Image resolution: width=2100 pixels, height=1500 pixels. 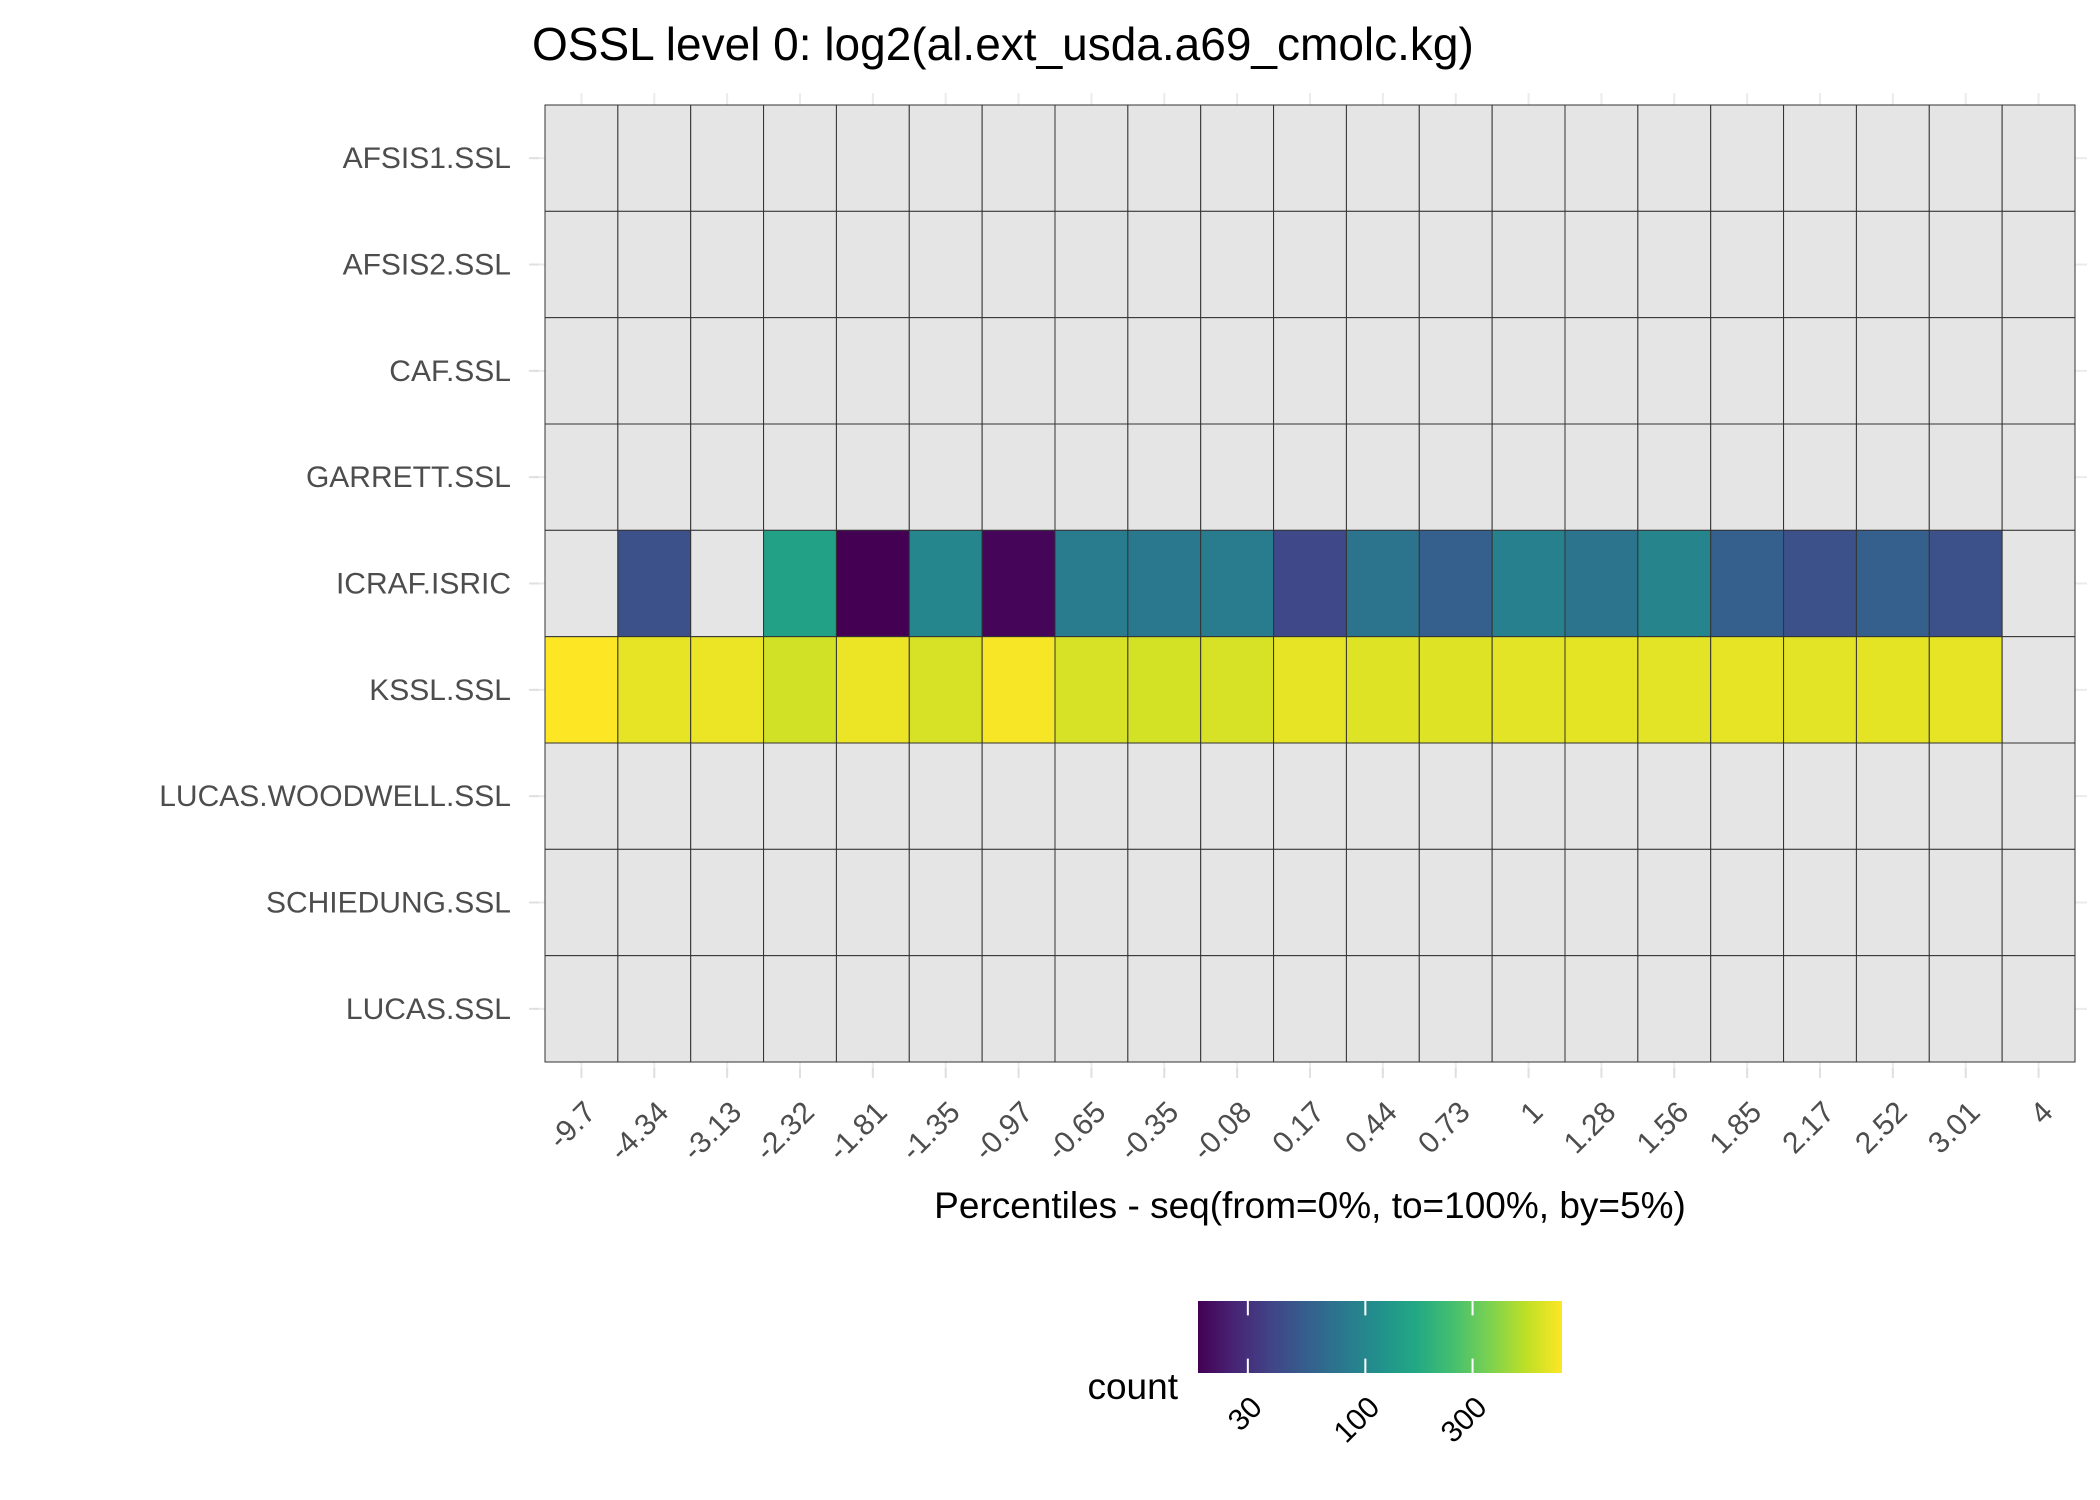 I want to click on x-tick-label: -0.35, so click(x=1150, y=1132).